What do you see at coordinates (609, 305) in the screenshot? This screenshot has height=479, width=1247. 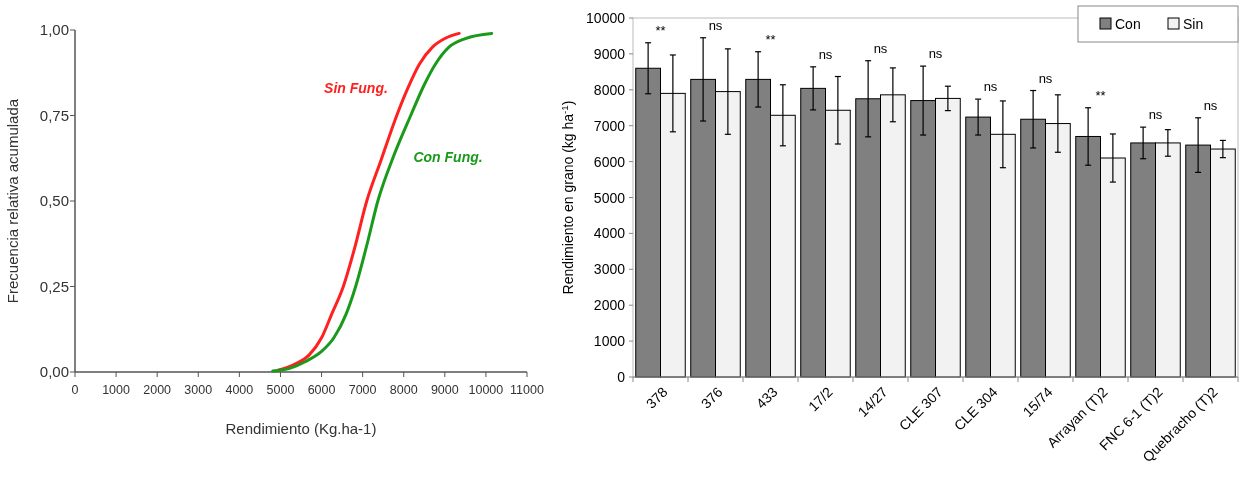 I see `y-tick-label: 2000` at bounding box center [609, 305].